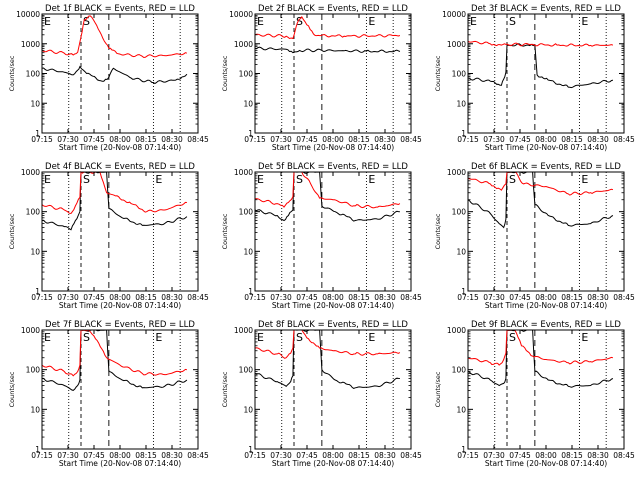 This screenshot has height=480, width=640. What do you see at coordinates (120, 9) in the screenshot?
I see `panel-title: Det 1f BLACK = Events, RED = LLD` at bounding box center [120, 9].